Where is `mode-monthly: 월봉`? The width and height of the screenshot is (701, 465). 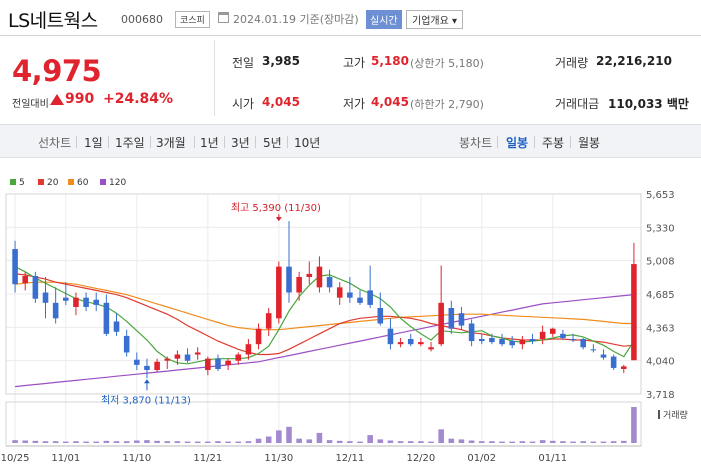
mode-monthly: 월봉 is located at coordinates (589, 143).